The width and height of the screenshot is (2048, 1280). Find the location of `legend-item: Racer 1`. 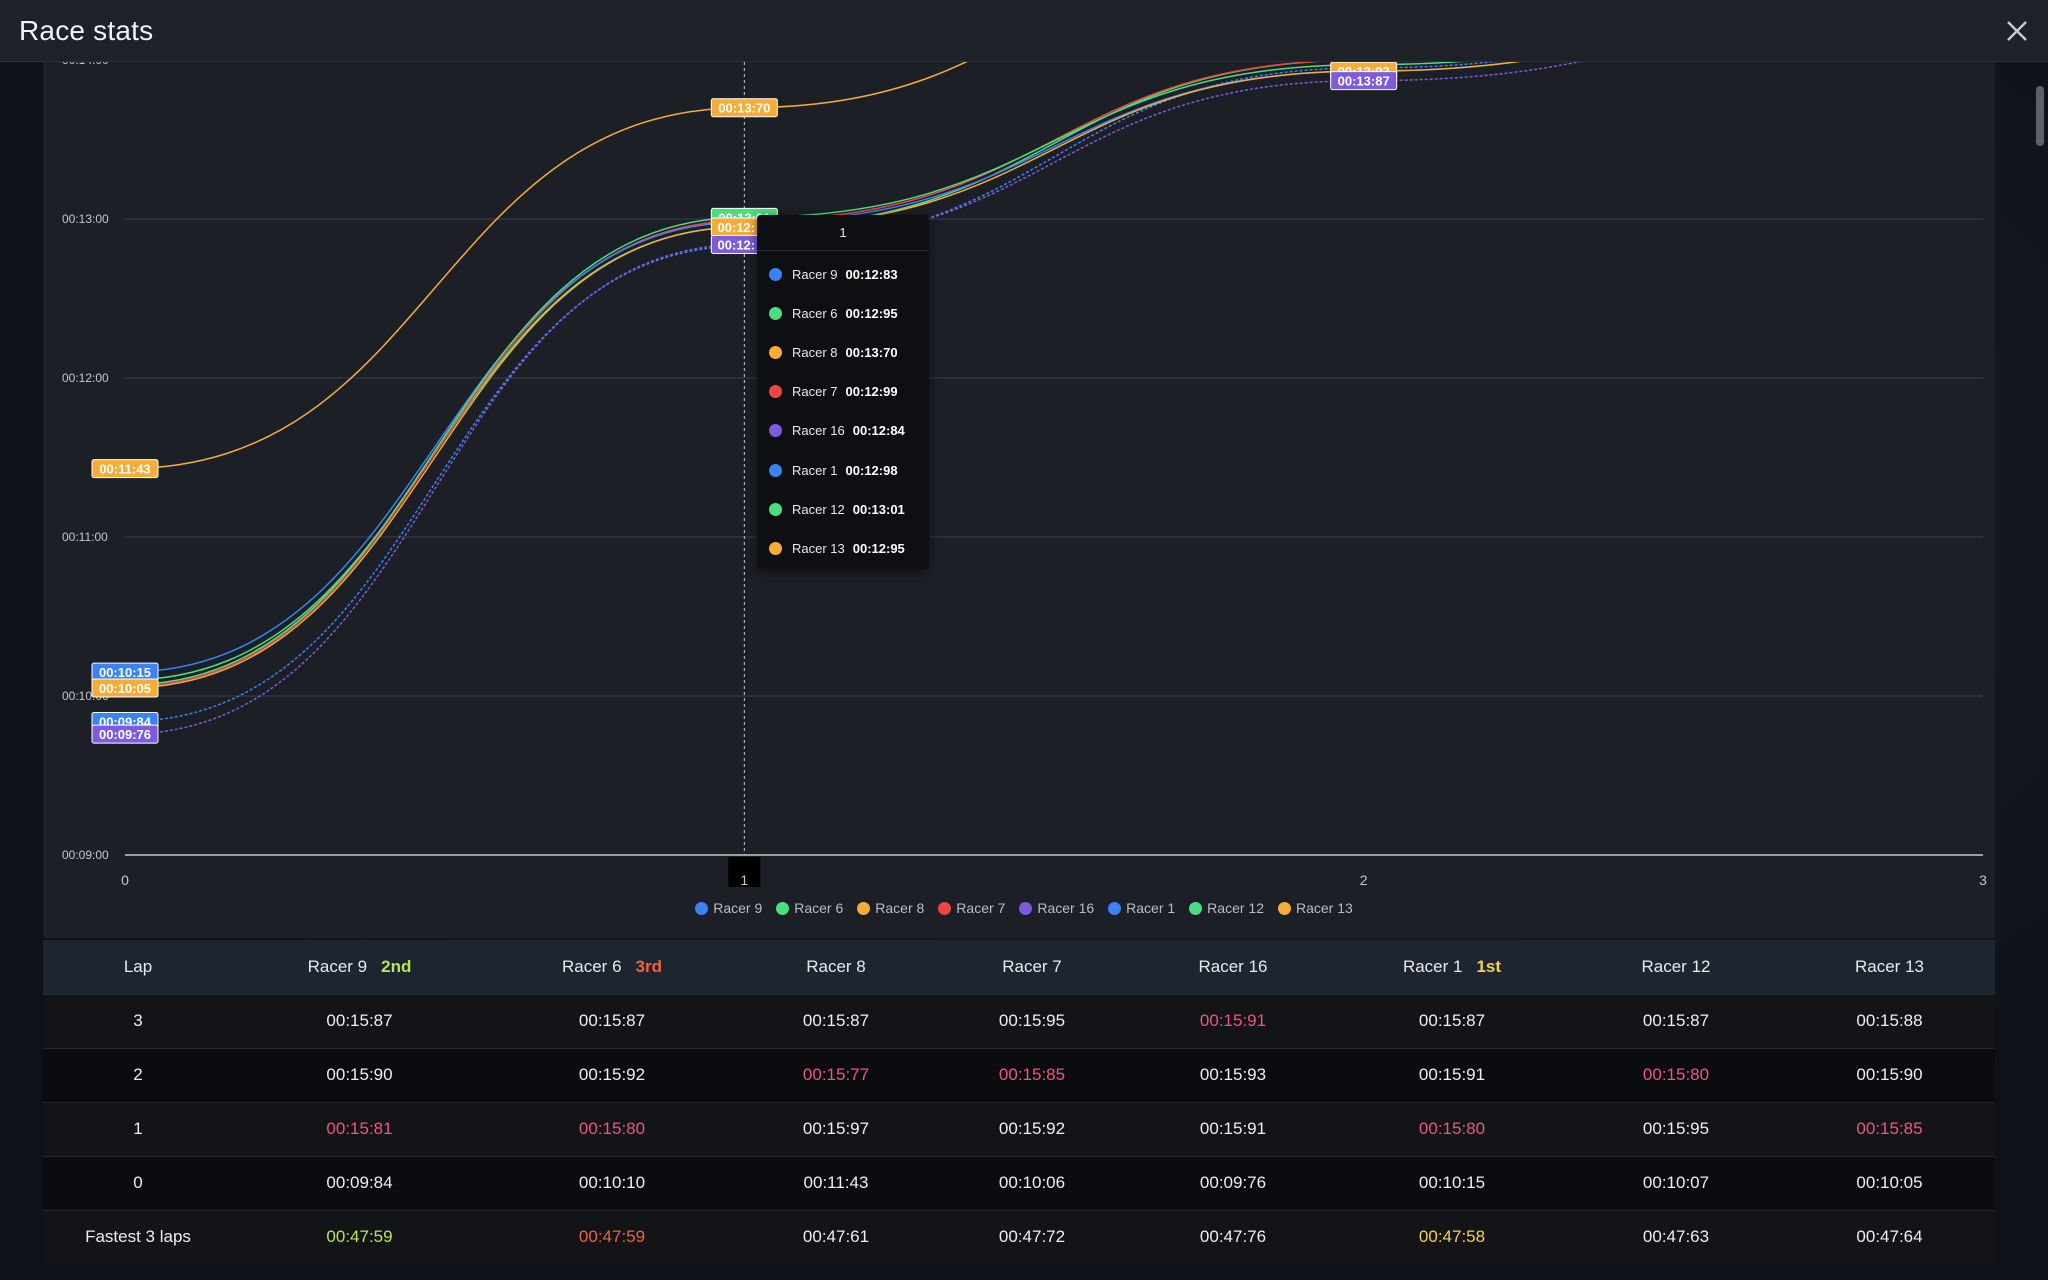

legend-item: Racer 1 is located at coordinates (1141, 908).